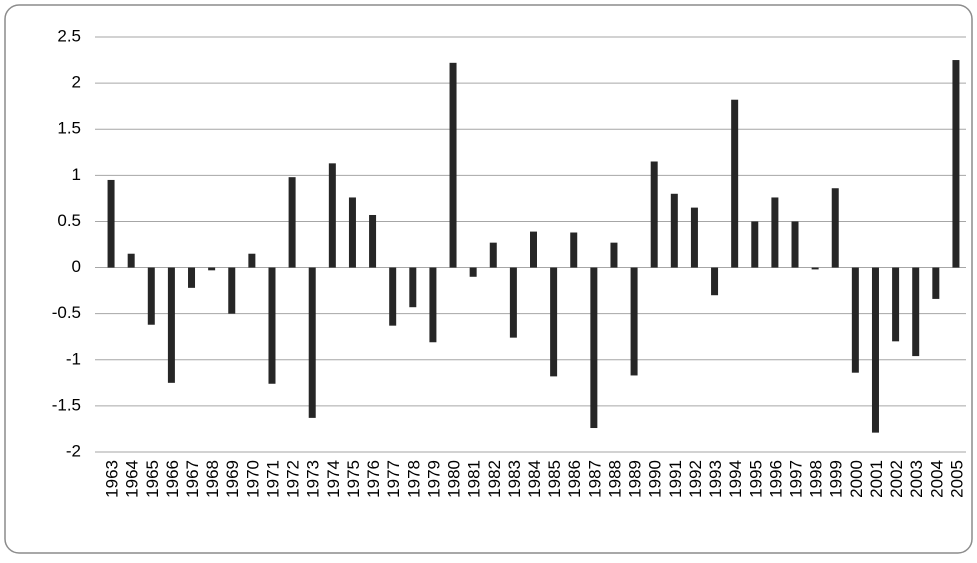 The height and width of the screenshot is (563, 977). I want to click on x-tick-label: 1986, so click(574, 479).